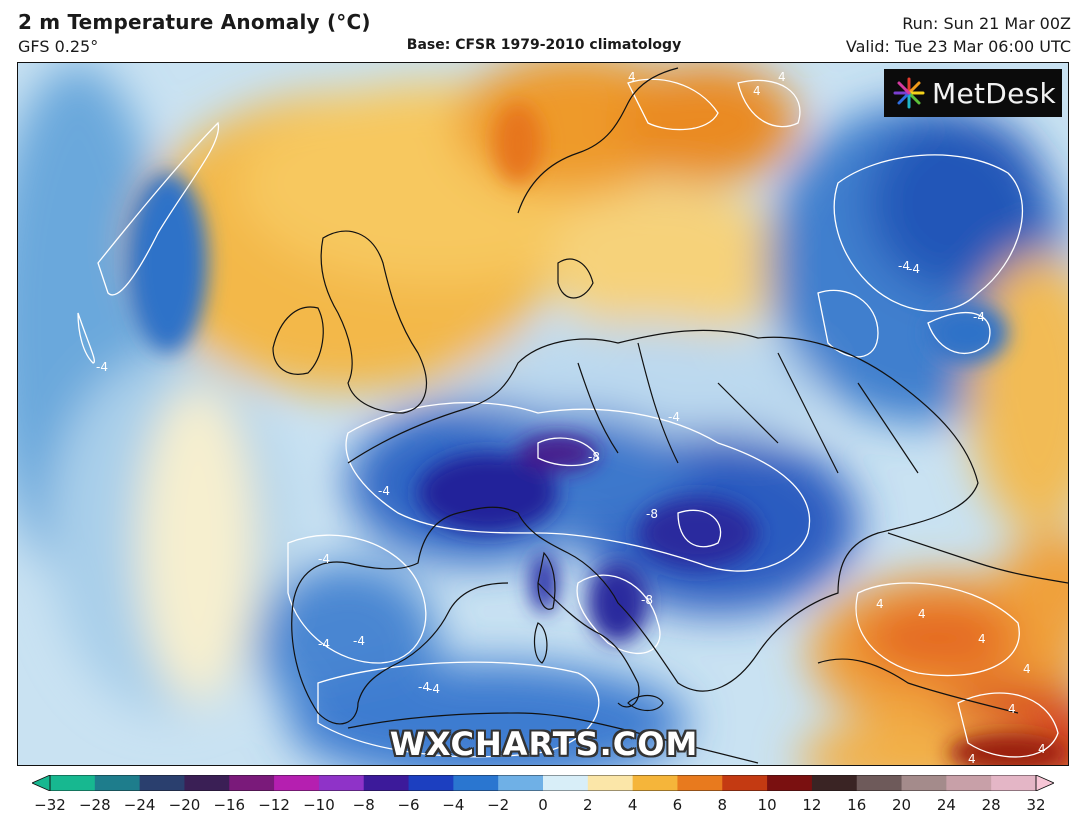 Image resolution: width=1088 pixels, height=833 pixels. Describe the element at coordinates (544, 45) in the screenshot. I see `base-label: Base: CFSR 1979-2010 climatology` at that location.